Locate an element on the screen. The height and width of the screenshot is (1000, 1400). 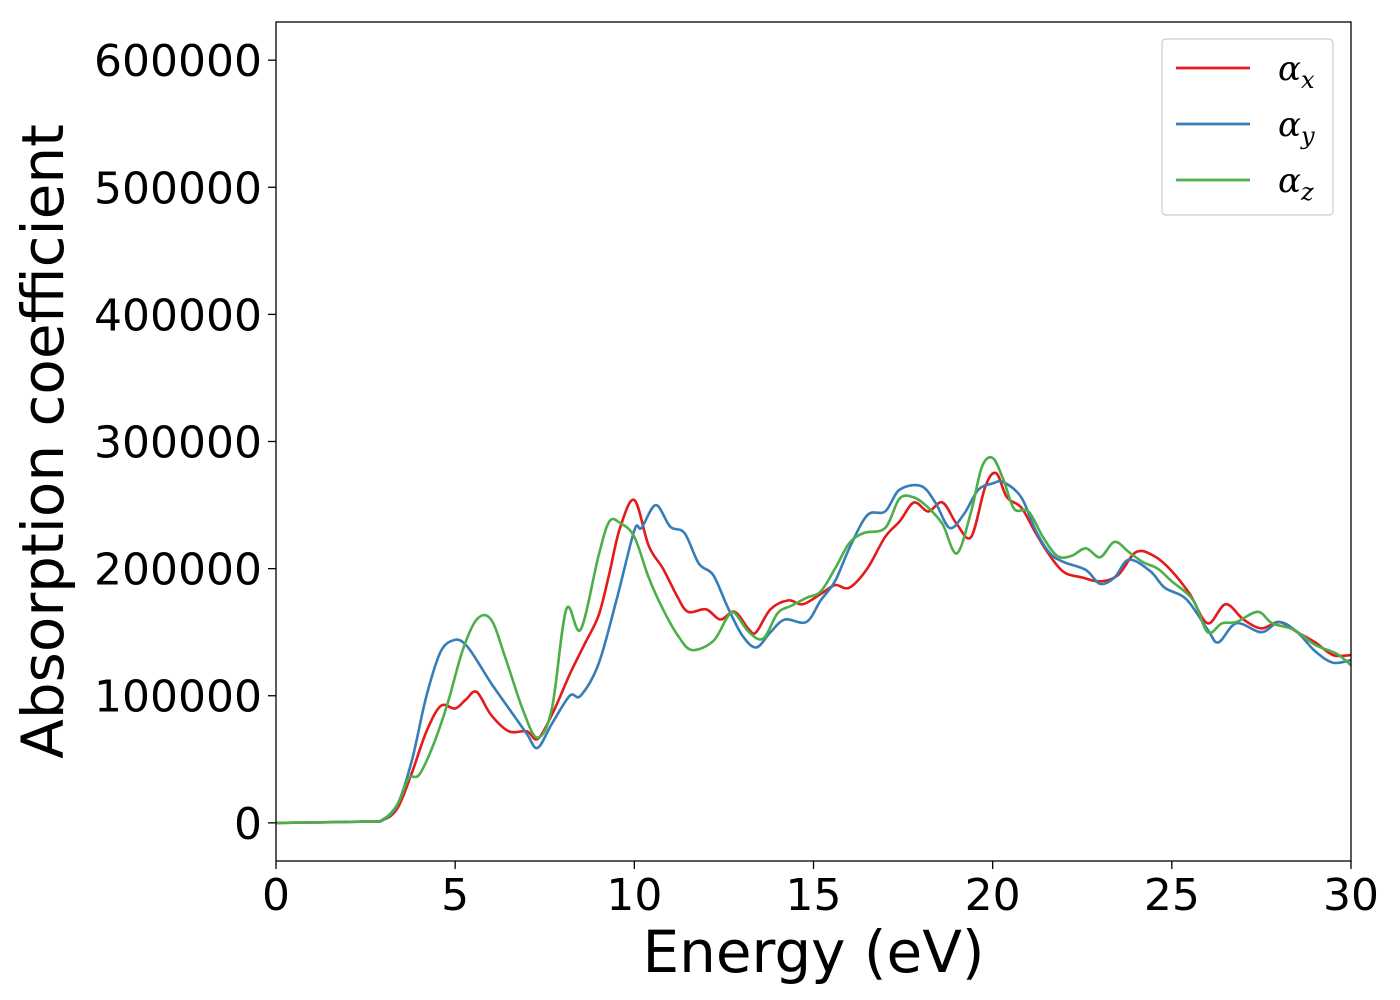
legend-label-x: αx is located at coordinates (1296, 71).